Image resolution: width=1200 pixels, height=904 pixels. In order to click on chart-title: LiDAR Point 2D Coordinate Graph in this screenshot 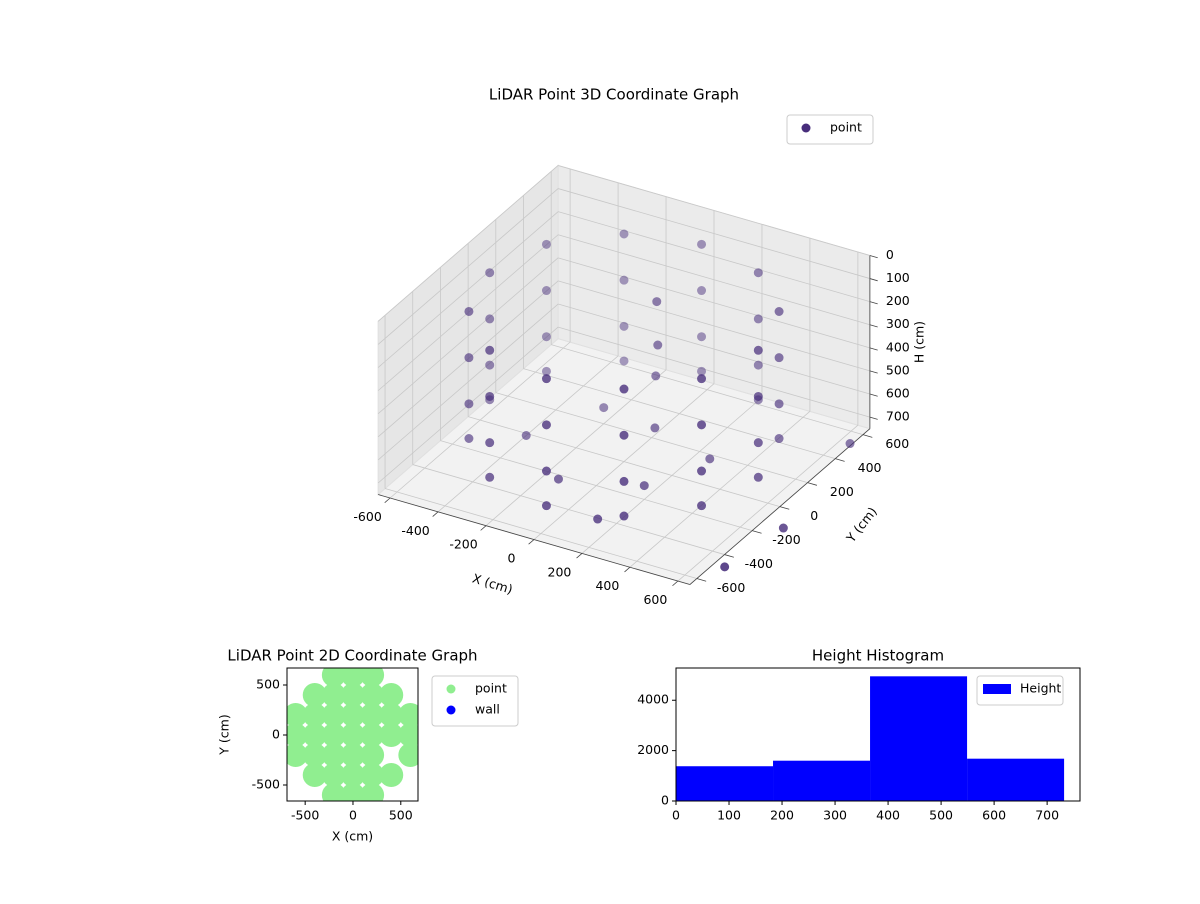, I will do `click(352, 656)`.